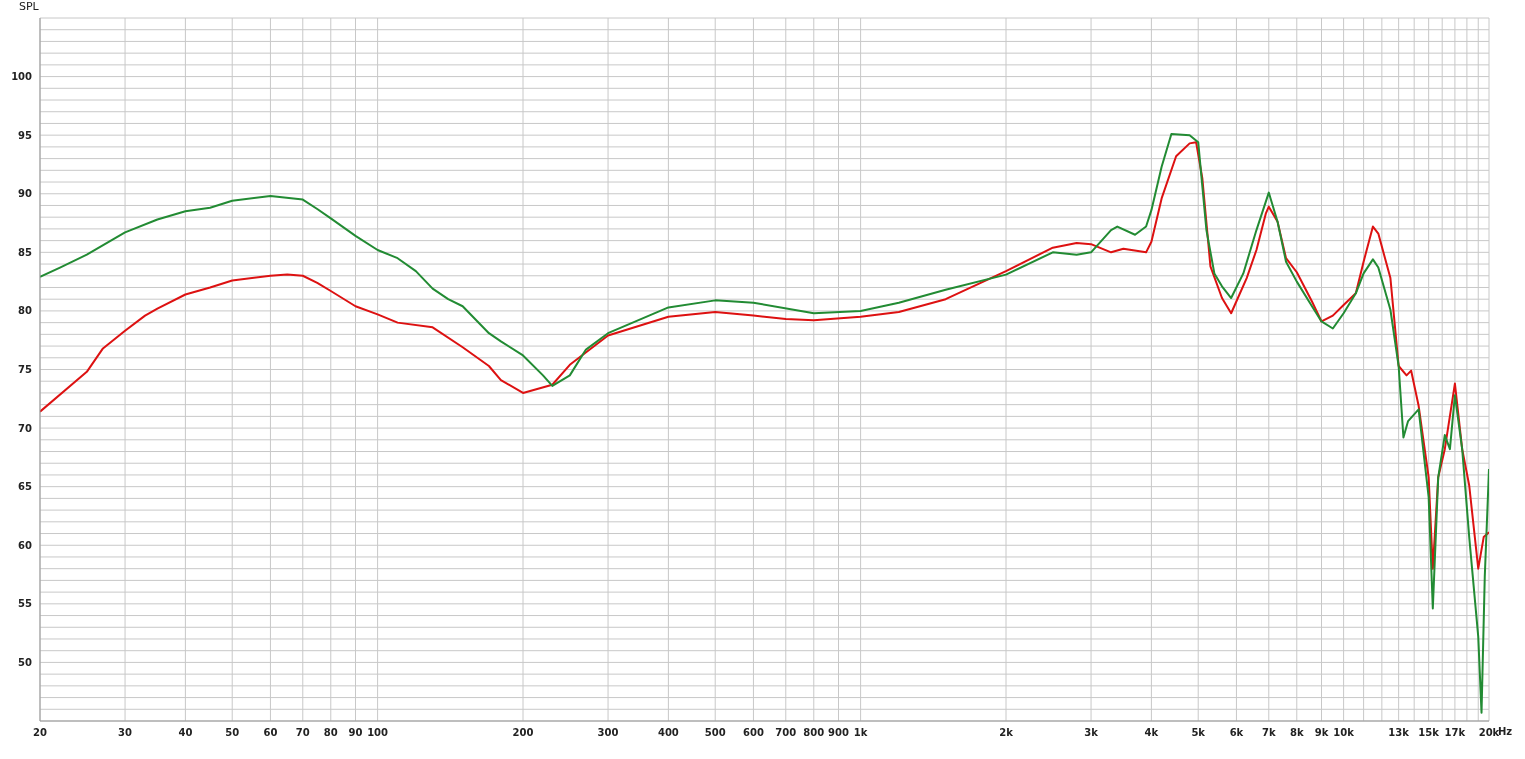 The width and height of the screenshot is (1525, 759). What do you see at coordinates (25, 370) in the screenshot?
I see `y-tick-label: 75` at bounding box center [25, 370].